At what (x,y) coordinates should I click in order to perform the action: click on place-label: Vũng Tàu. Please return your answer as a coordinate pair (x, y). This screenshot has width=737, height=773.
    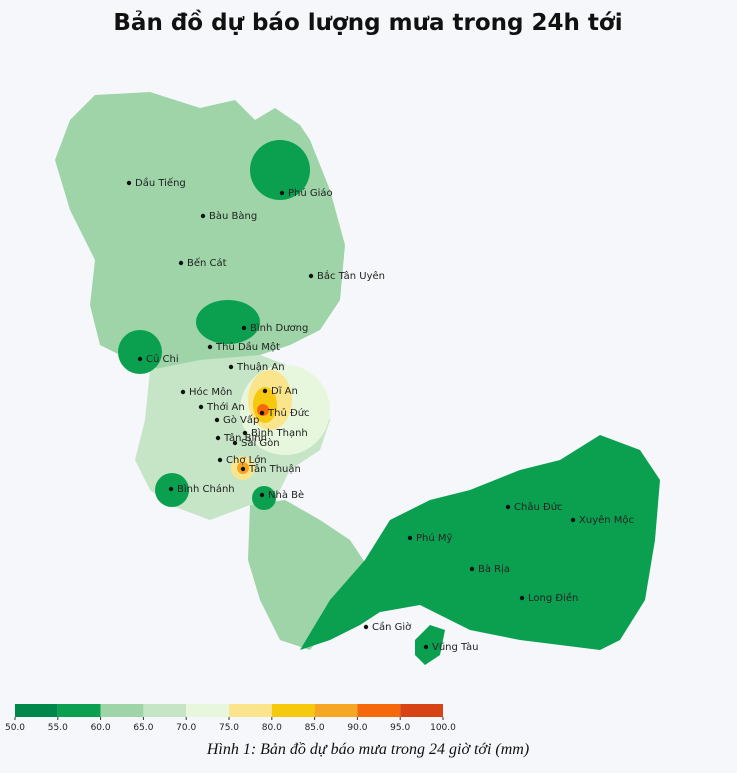
    Looking at the image, I should click on (455, 647).